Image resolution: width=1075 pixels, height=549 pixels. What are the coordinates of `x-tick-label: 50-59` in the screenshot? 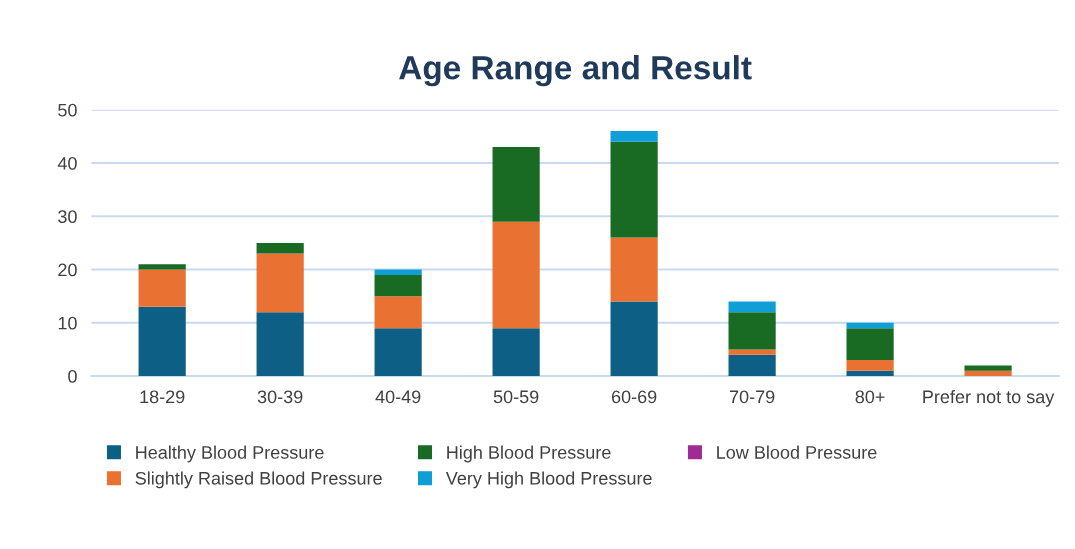 It's located at (516, 397).